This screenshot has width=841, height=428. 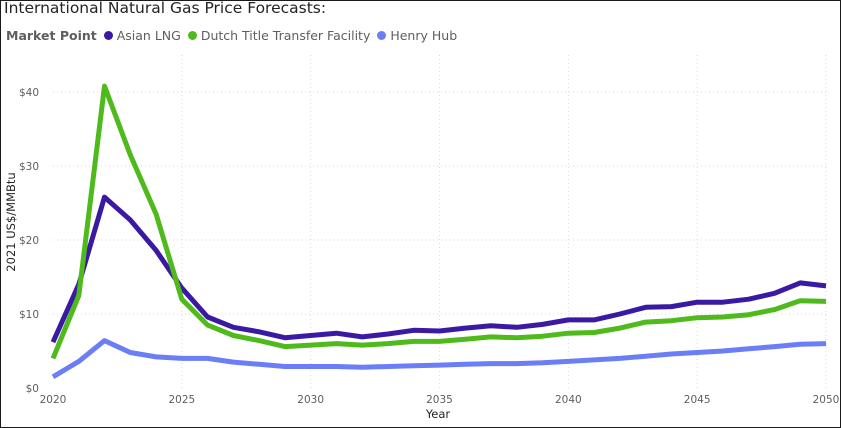 I want to click on legend-item-asian-lng: Asian LNG, so click(x=142, y=35).